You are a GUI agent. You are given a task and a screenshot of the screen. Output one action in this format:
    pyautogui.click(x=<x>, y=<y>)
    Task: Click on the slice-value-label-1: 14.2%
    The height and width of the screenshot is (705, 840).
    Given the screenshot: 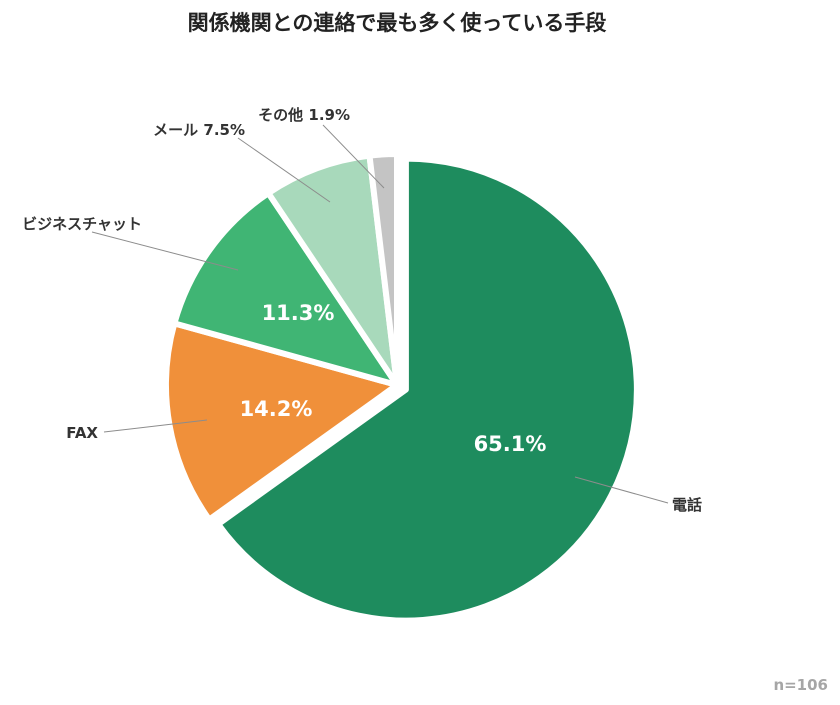 What is the action you would take?
    pyautogui.click(x=276, y=409)
    